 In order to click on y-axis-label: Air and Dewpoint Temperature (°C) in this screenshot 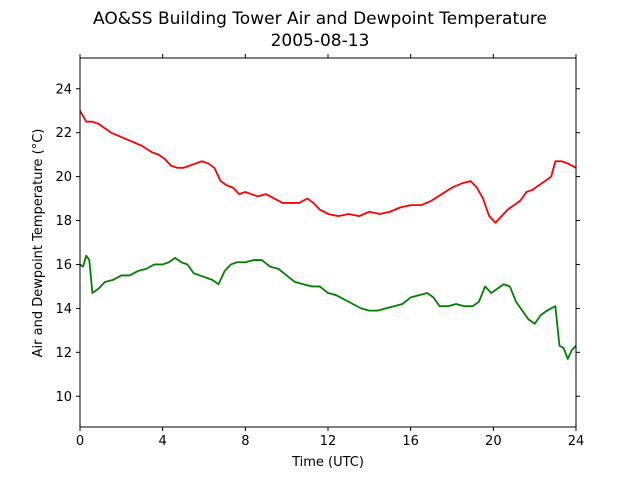, I will do `click(38, 243)`.